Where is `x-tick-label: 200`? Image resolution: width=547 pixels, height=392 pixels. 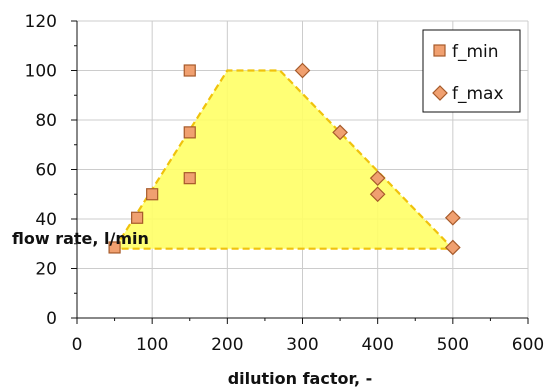
x-tick-label: 200 is located at coordinates (227, 345).